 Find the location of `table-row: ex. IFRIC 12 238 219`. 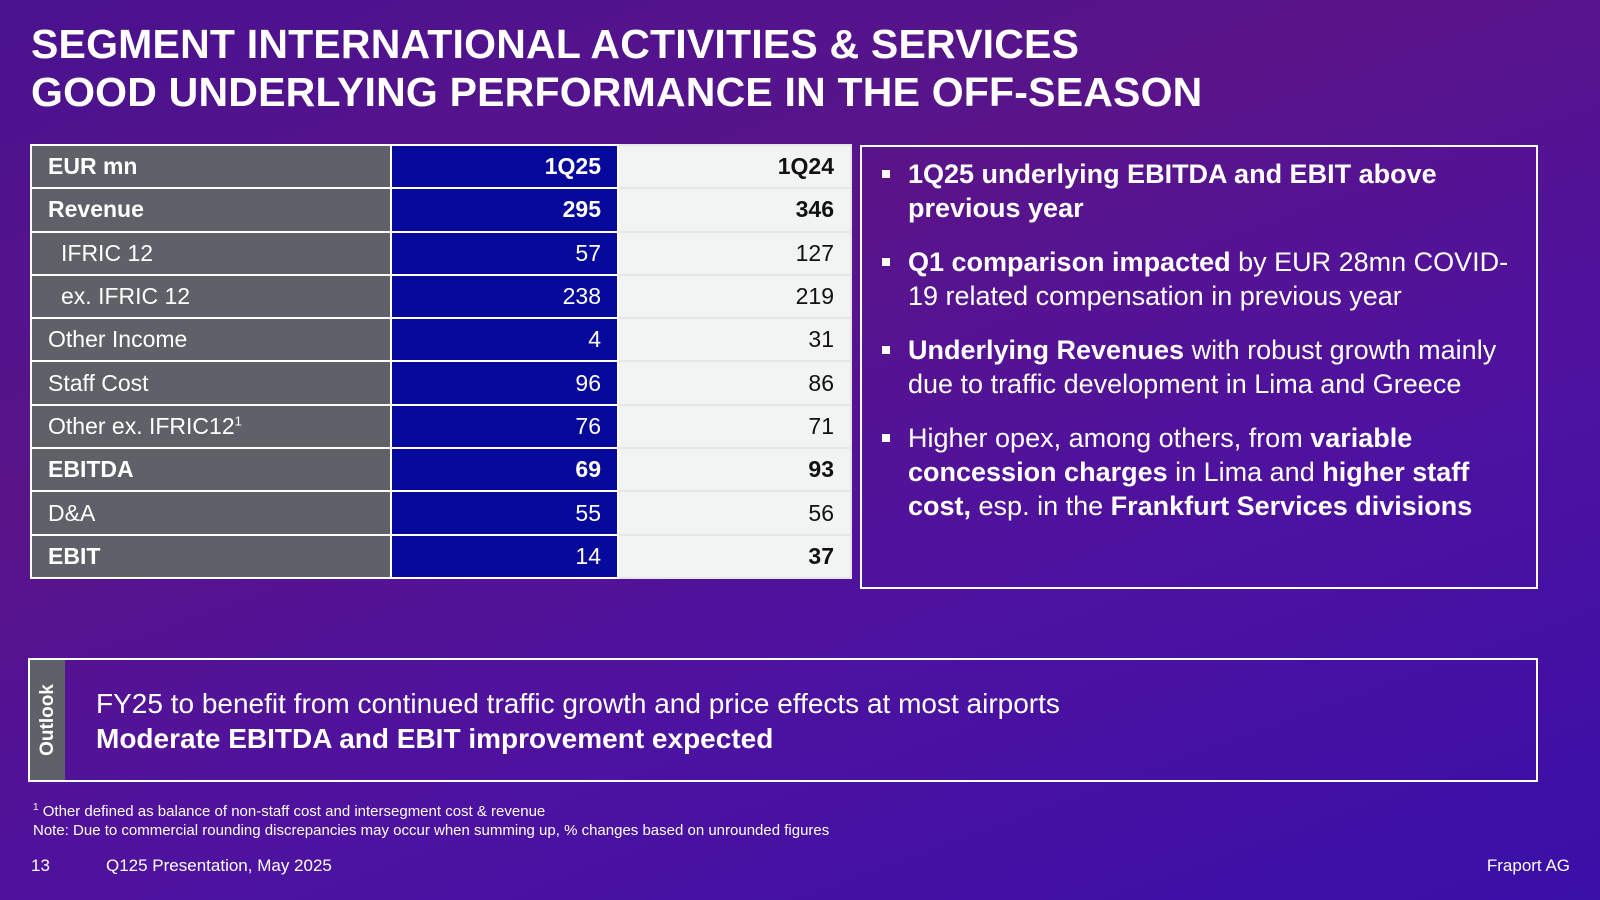

table-row: ex. IFRIC 12 238 219 is located at coordinates (441, 296).